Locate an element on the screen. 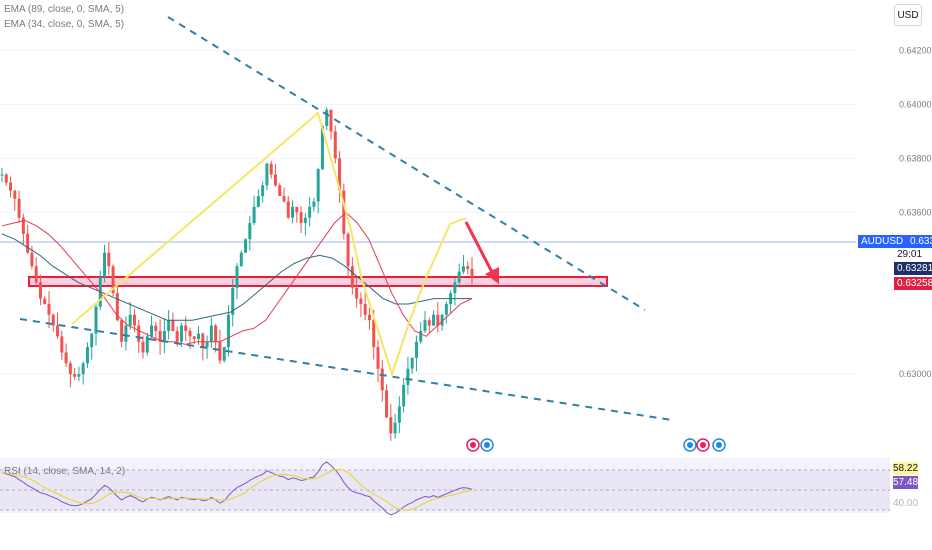  rsi-line is located at coordinates (237, 488).